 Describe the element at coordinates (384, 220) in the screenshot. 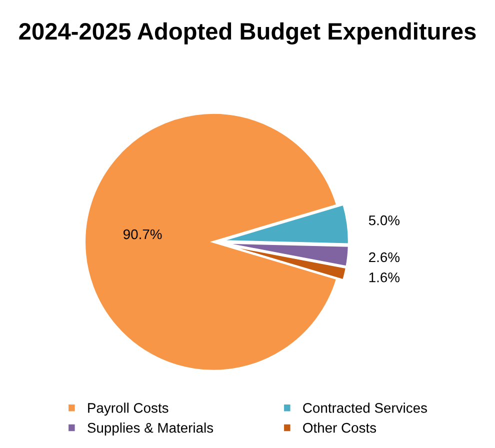

I see `data-label: 5.0%` at that location.